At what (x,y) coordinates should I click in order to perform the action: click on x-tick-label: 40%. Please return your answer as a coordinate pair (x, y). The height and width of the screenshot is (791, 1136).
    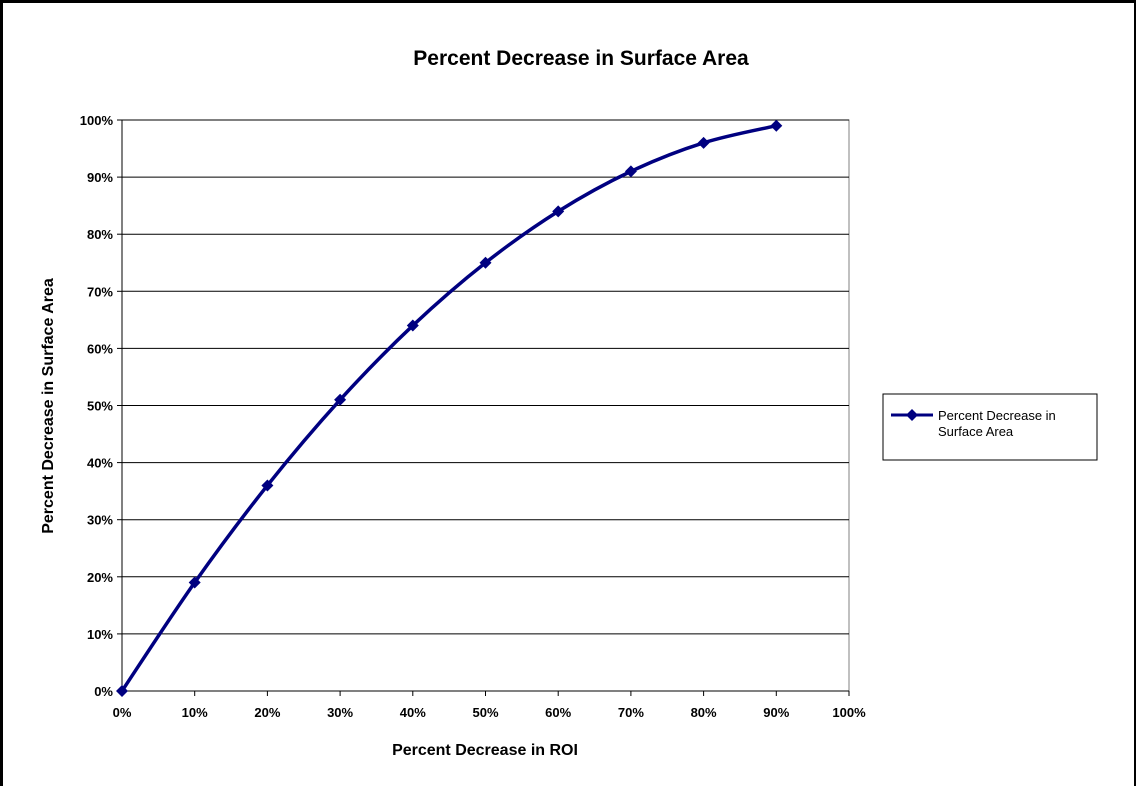
    Looking at the image, I should click on (413, 712).